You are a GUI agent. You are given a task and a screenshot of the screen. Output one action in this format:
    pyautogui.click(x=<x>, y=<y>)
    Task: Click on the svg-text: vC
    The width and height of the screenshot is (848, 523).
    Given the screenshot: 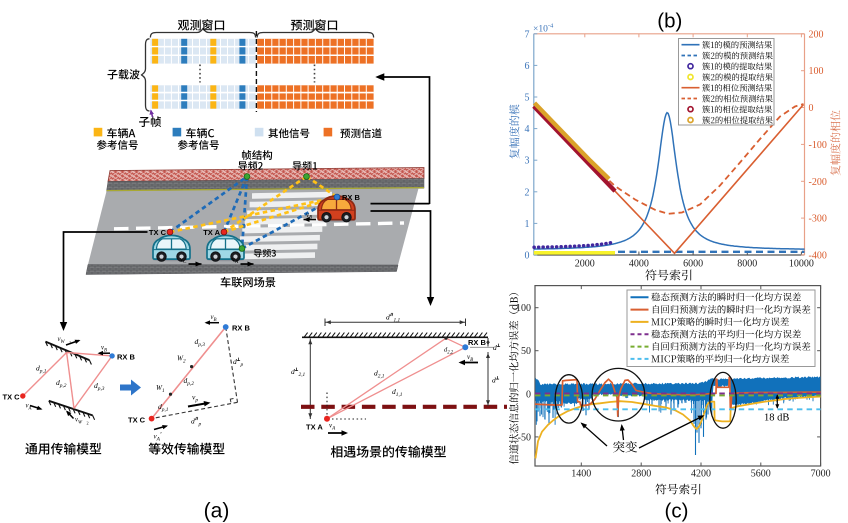 What is the action you would take?
    pyautogui.click(x=183, y=261)
    